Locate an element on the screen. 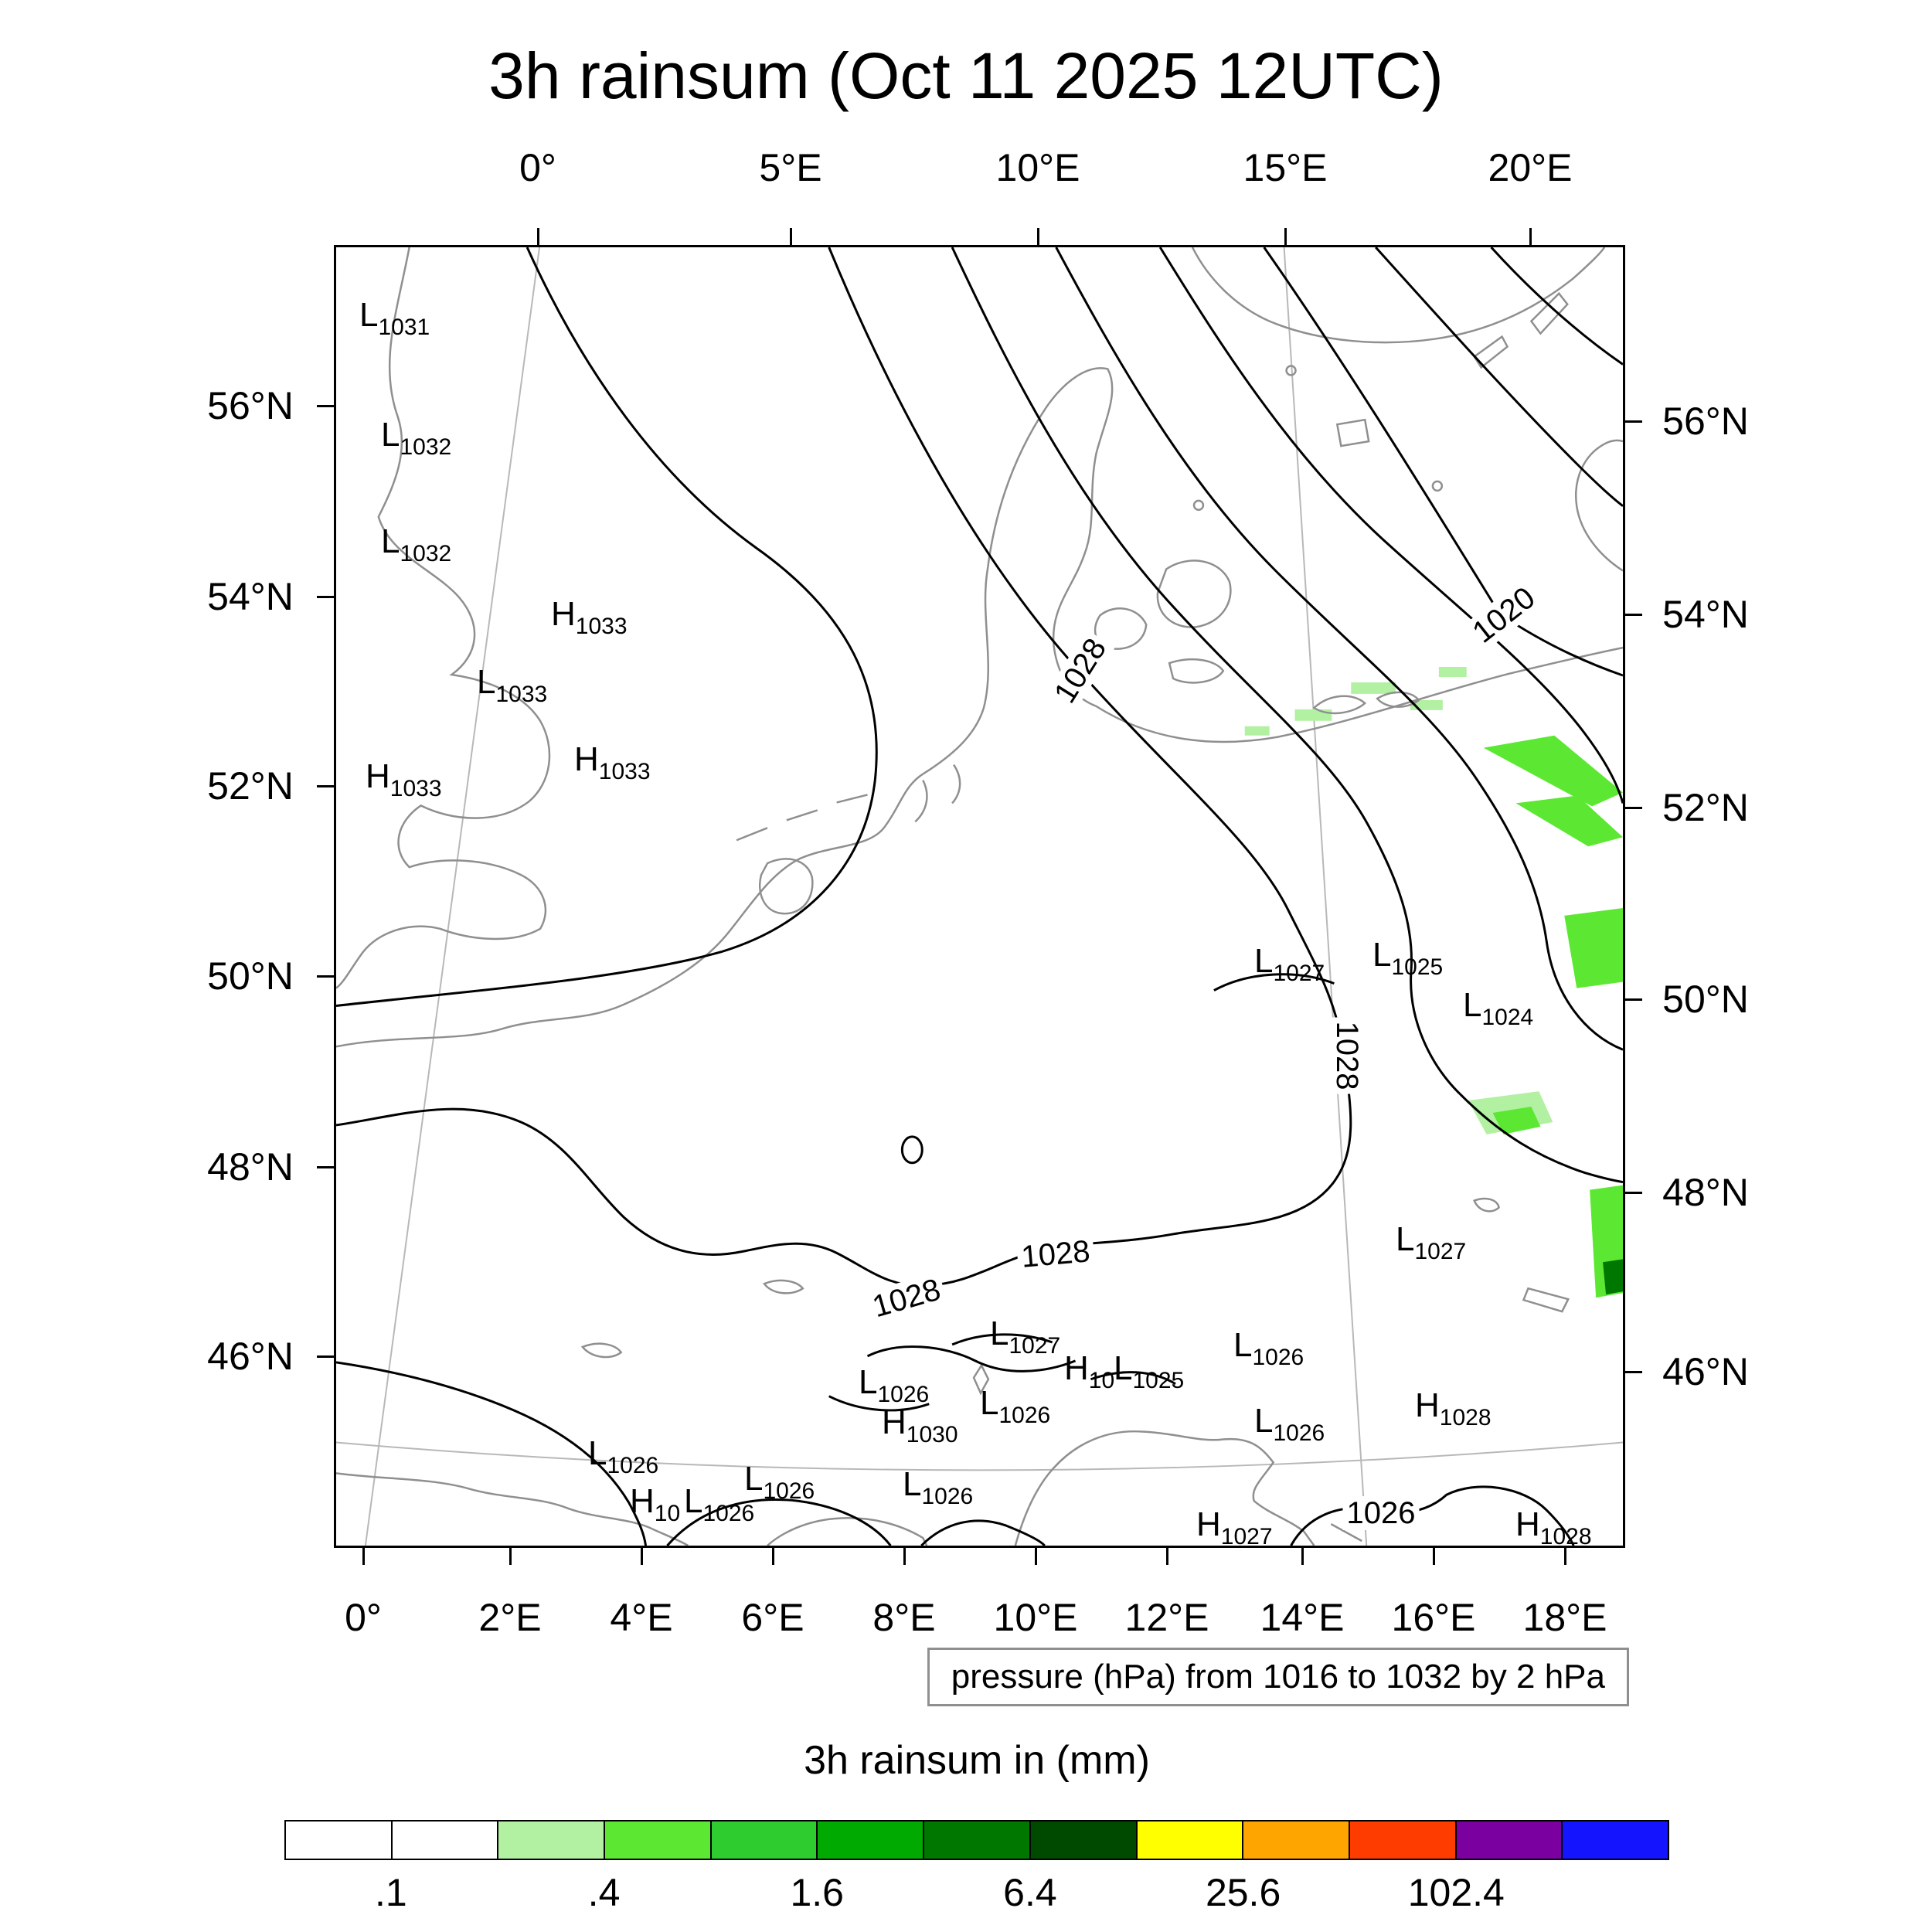 The image size is (1932, 1932). colorbar-tick-label: 102.4 is located at coordinates (1456, 1893).